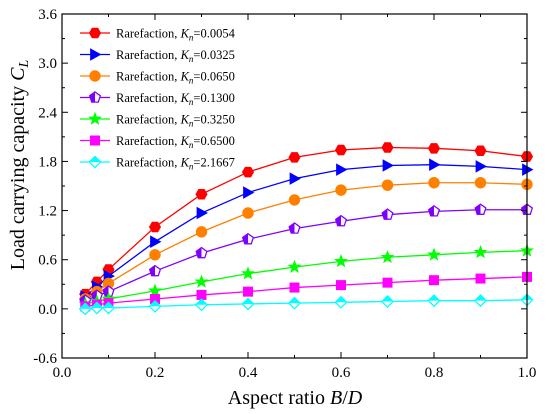 The height and width of the screenshot is (414, 550). Describe the element at coordinates (47, 162) in the screenshot. I see `y-tick-label: 1.8` at that location.